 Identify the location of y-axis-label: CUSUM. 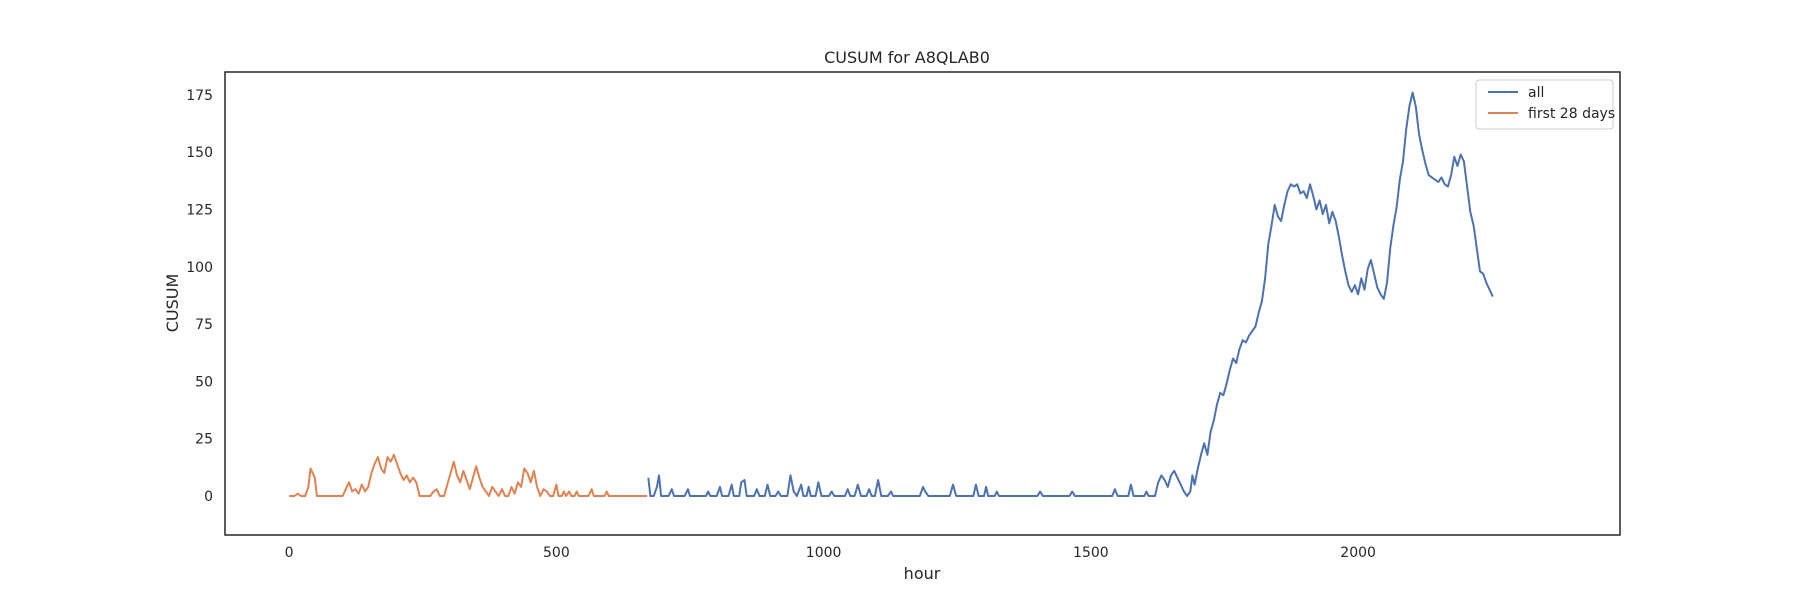
(172, 303).